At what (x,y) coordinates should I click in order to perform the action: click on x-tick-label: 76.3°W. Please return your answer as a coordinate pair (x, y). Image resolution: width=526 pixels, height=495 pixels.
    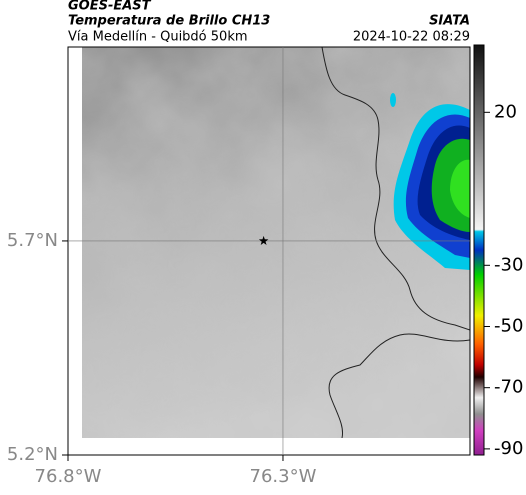
    Looking at the image, I should click on (283, 476).